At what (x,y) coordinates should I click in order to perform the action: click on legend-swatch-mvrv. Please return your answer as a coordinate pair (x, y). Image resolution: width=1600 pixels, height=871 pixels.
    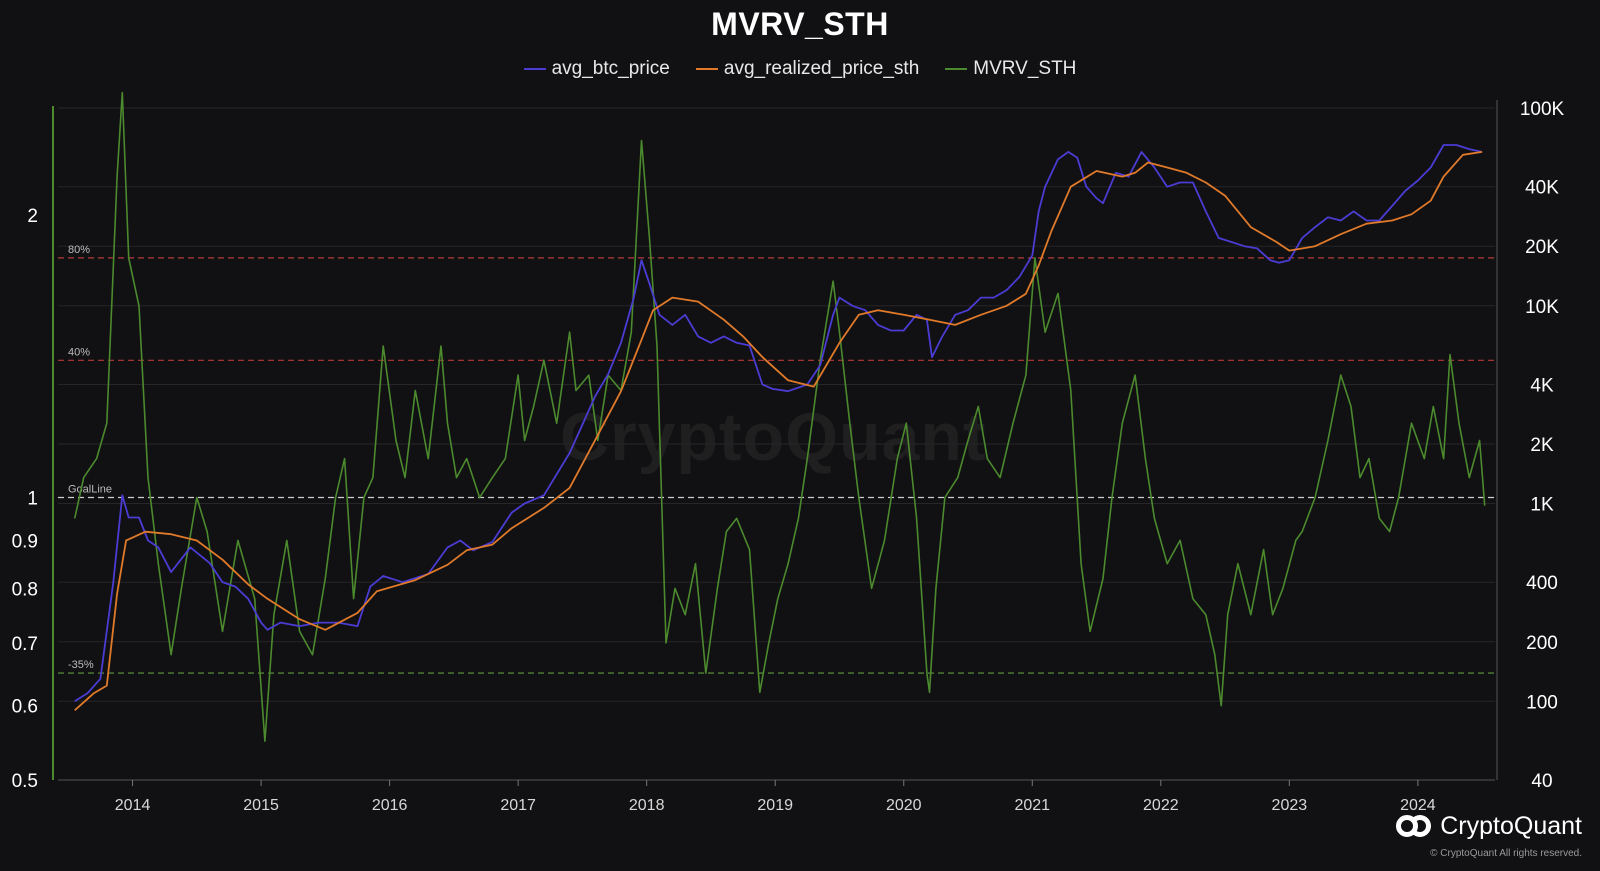
    Looking at the image, I should click on (956, 69).